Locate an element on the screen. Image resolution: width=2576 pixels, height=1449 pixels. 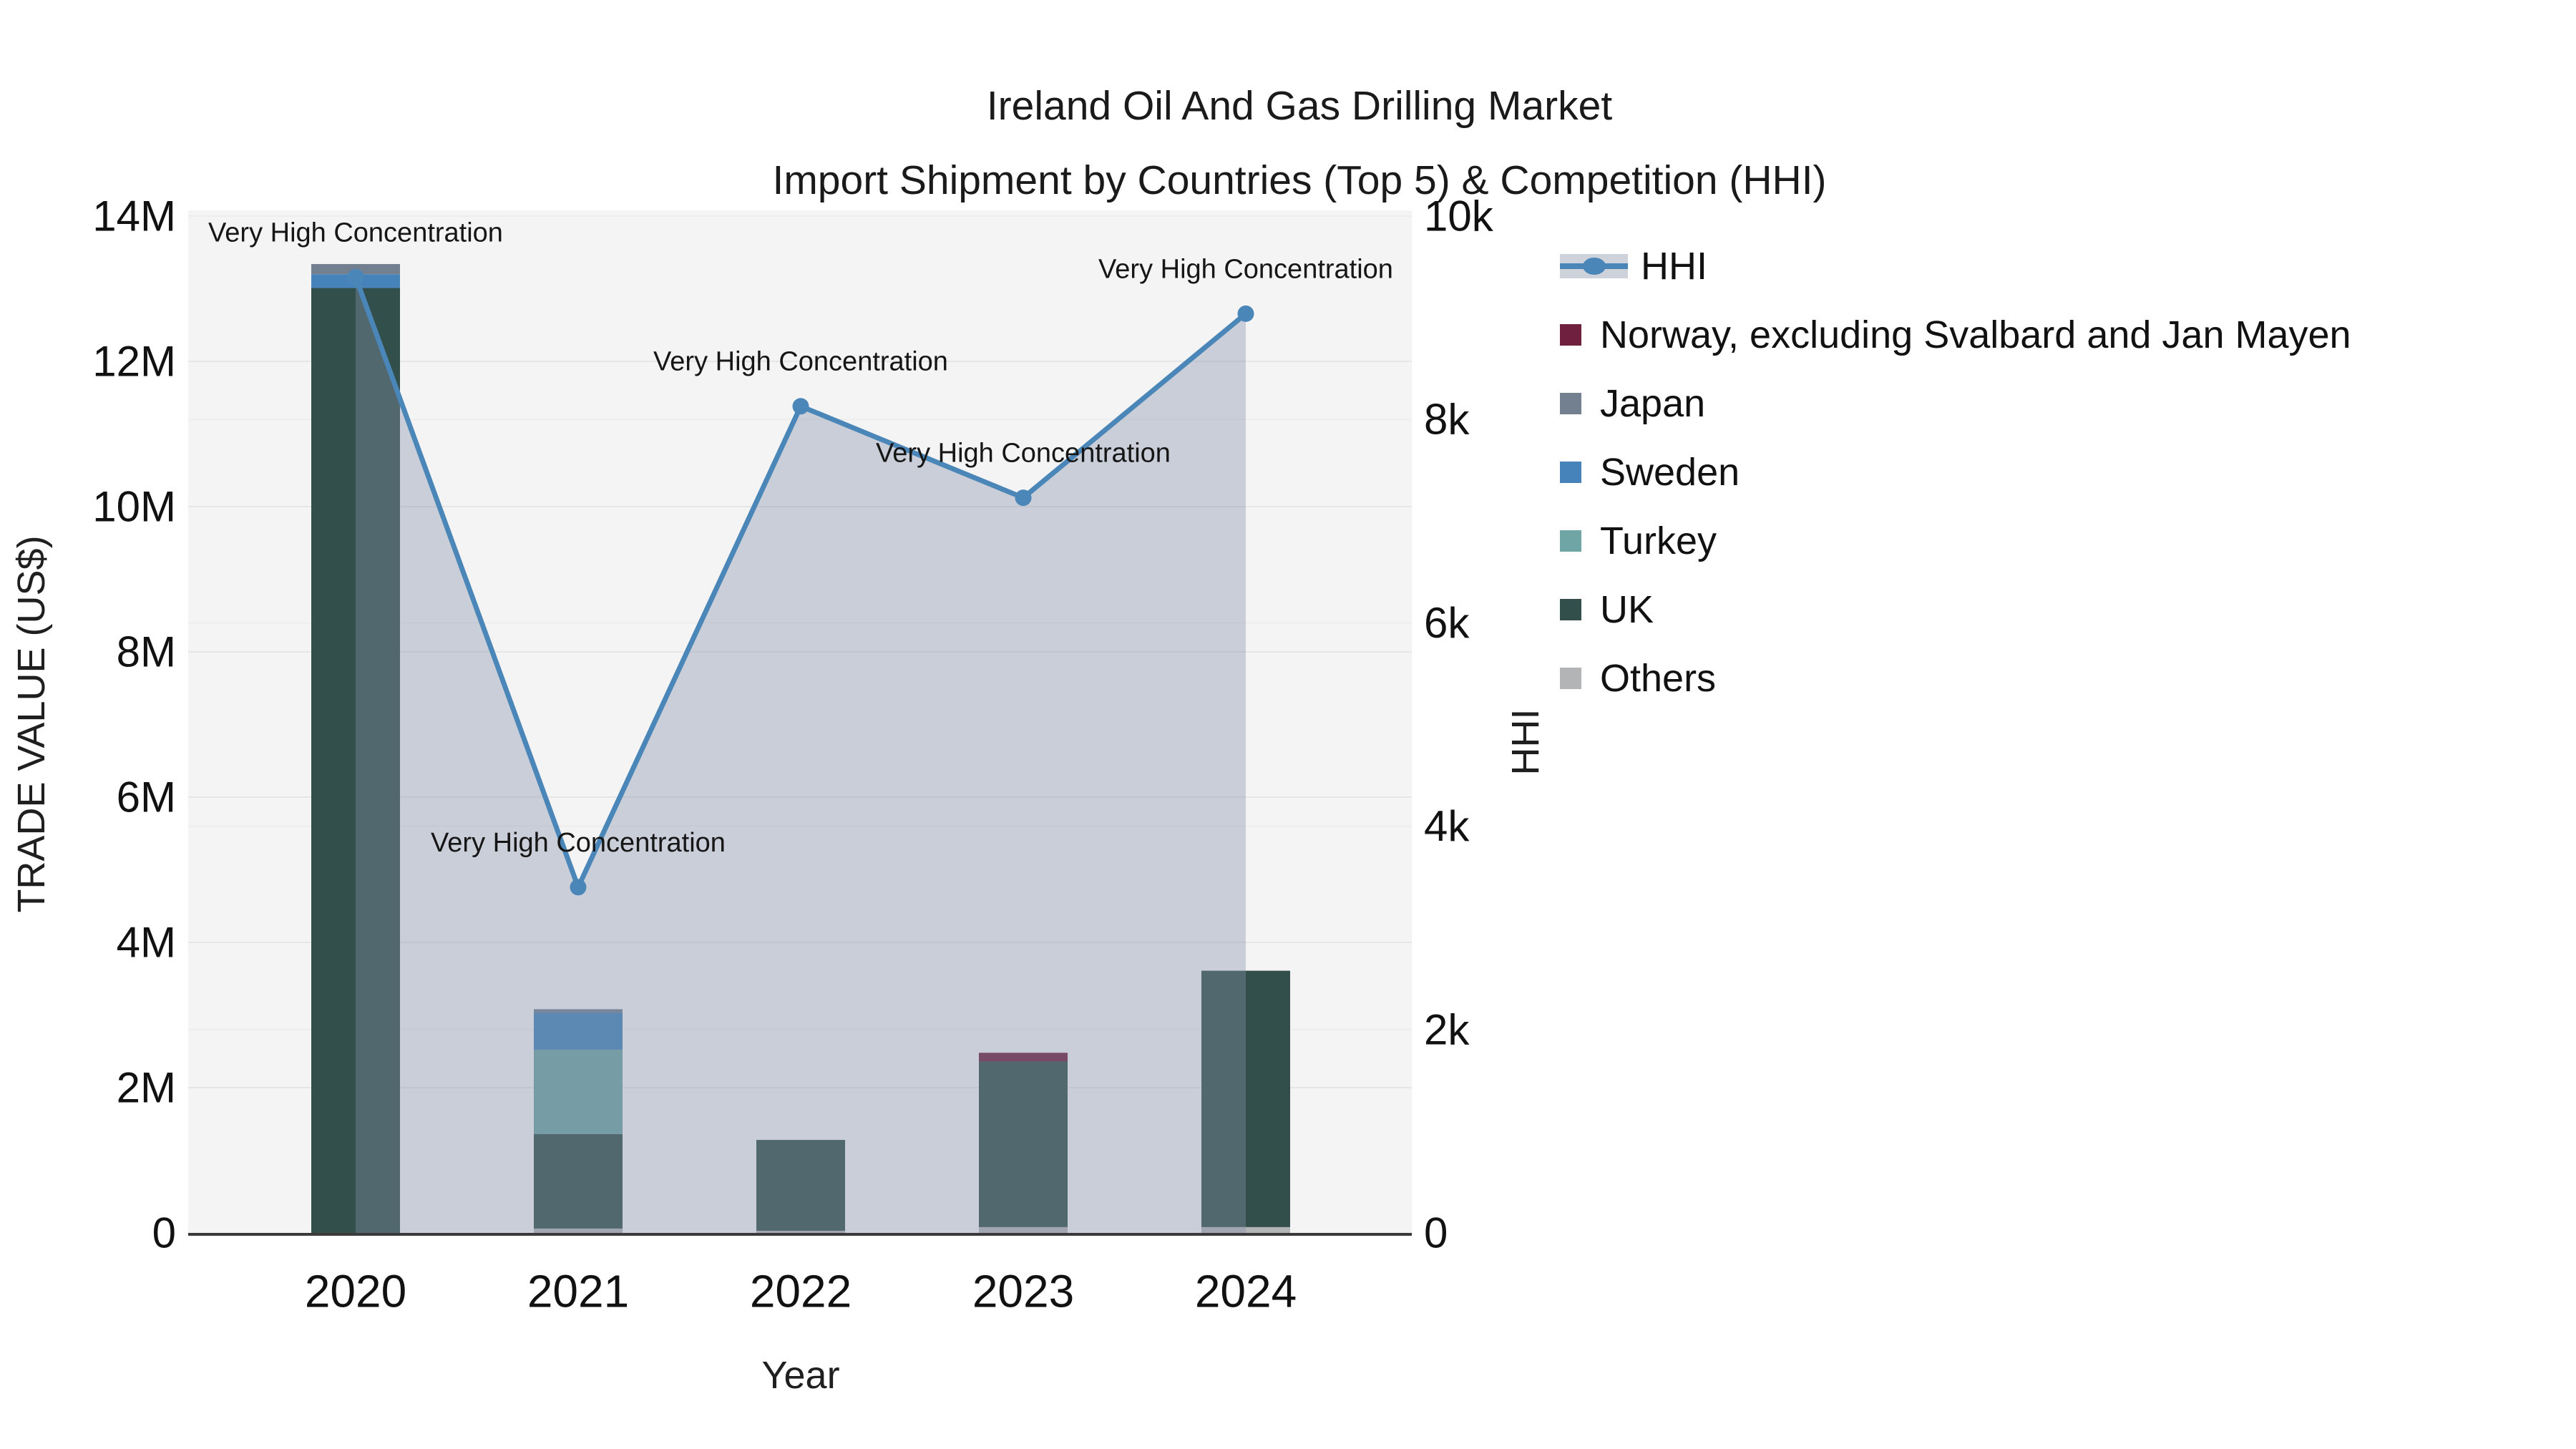
bar-segment-2023-uk is located at coordinates (1023, 1144).